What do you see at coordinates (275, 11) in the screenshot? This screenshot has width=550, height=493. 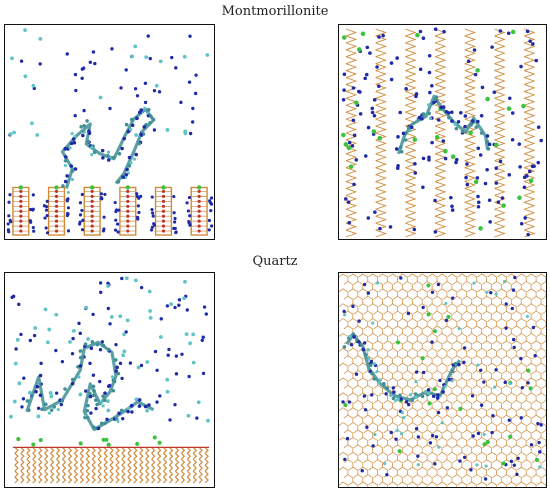 I see `montmorillonite-title: Montmorillonite` at bounding box center [275, 11].